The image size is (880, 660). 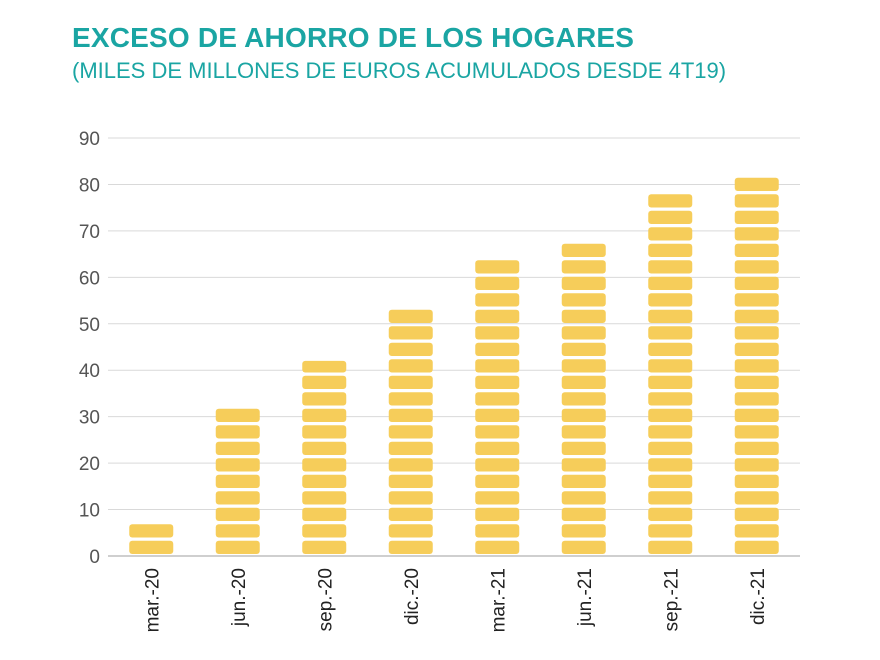 I want to click on y-tick-label: 20, so click(x=89, y=464).